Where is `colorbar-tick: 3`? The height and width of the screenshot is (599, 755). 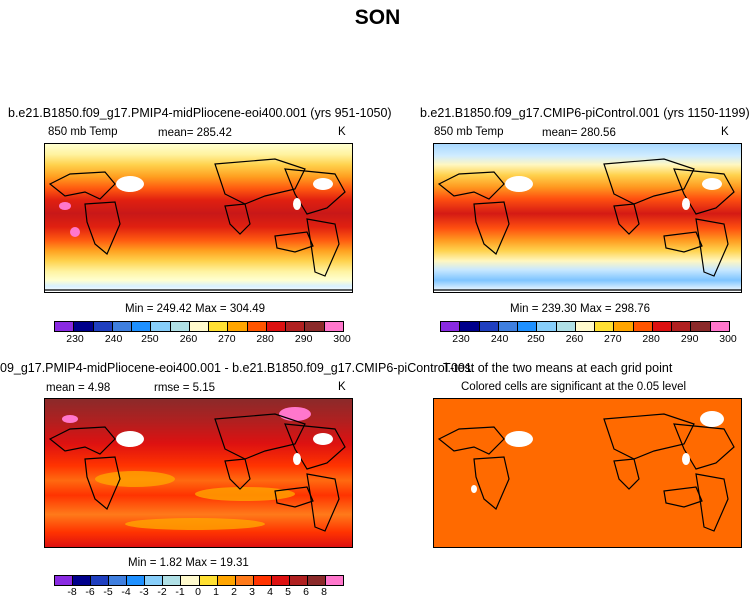 colorbar-tick: 3 is located at coordinates (252, 592).